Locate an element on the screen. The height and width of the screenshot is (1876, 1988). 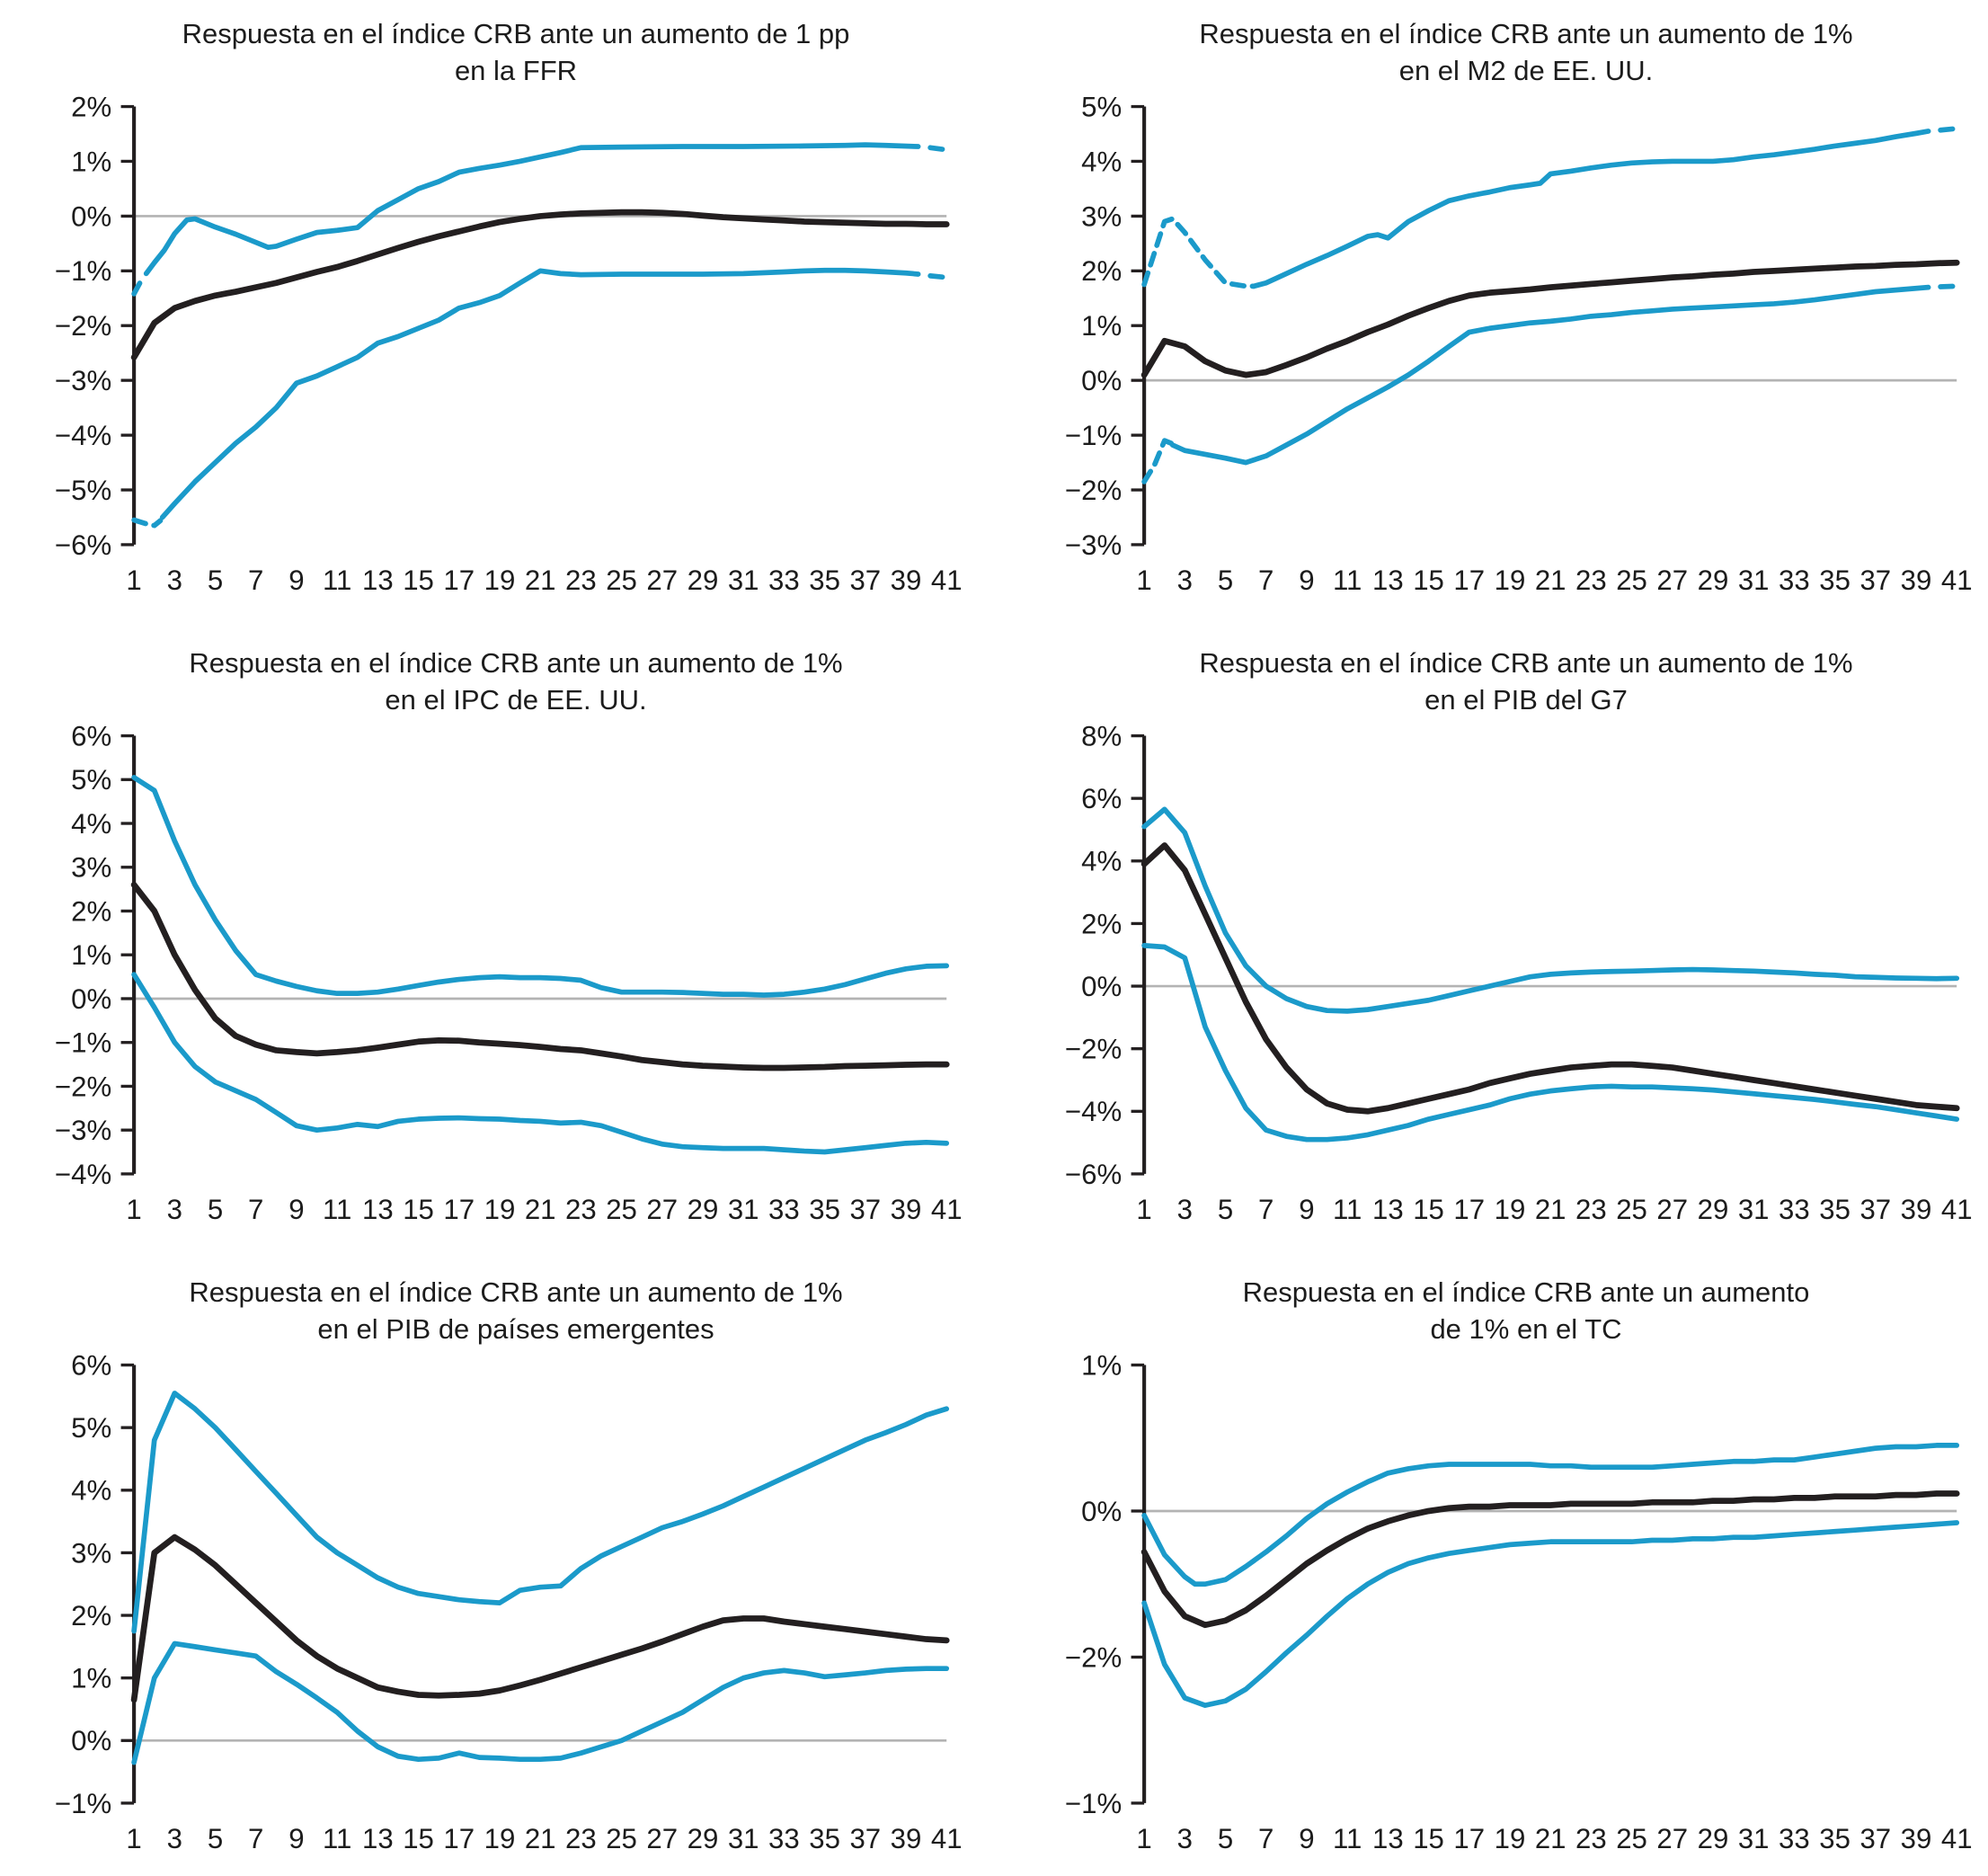
y-tick-label: −3% is located at coordinates (83, 1130).